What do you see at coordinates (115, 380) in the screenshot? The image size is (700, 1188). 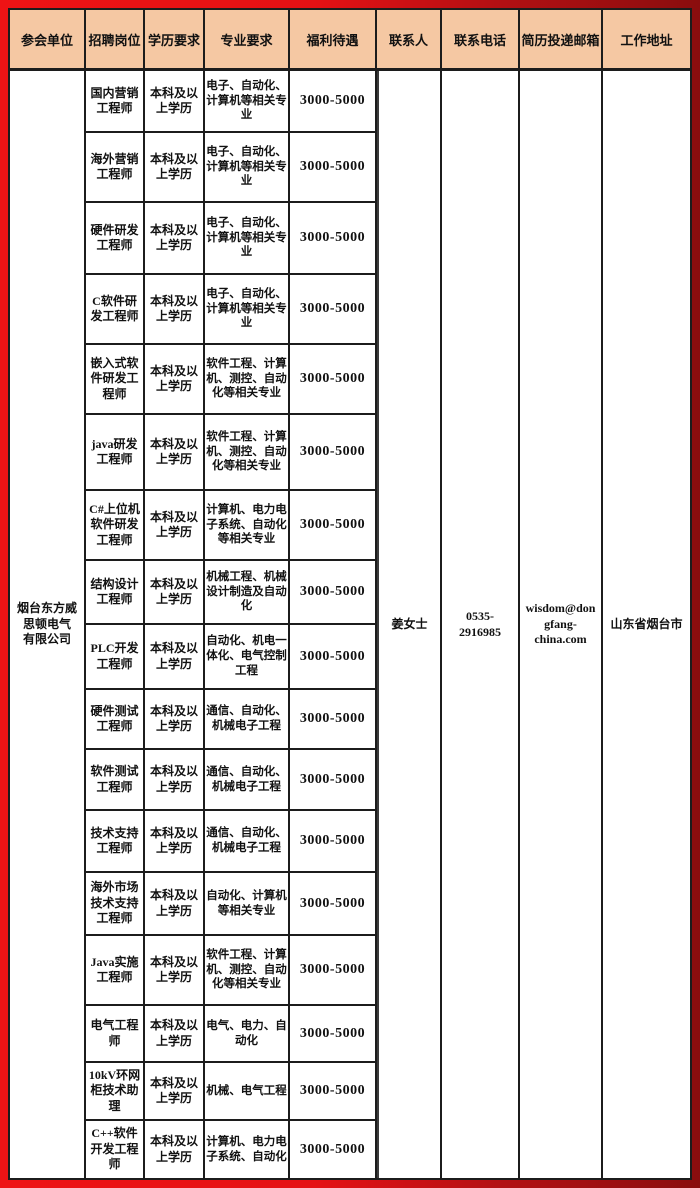 I see `position-cell: 嵌入式软件研发工程师` at bounding box center [115, 380].